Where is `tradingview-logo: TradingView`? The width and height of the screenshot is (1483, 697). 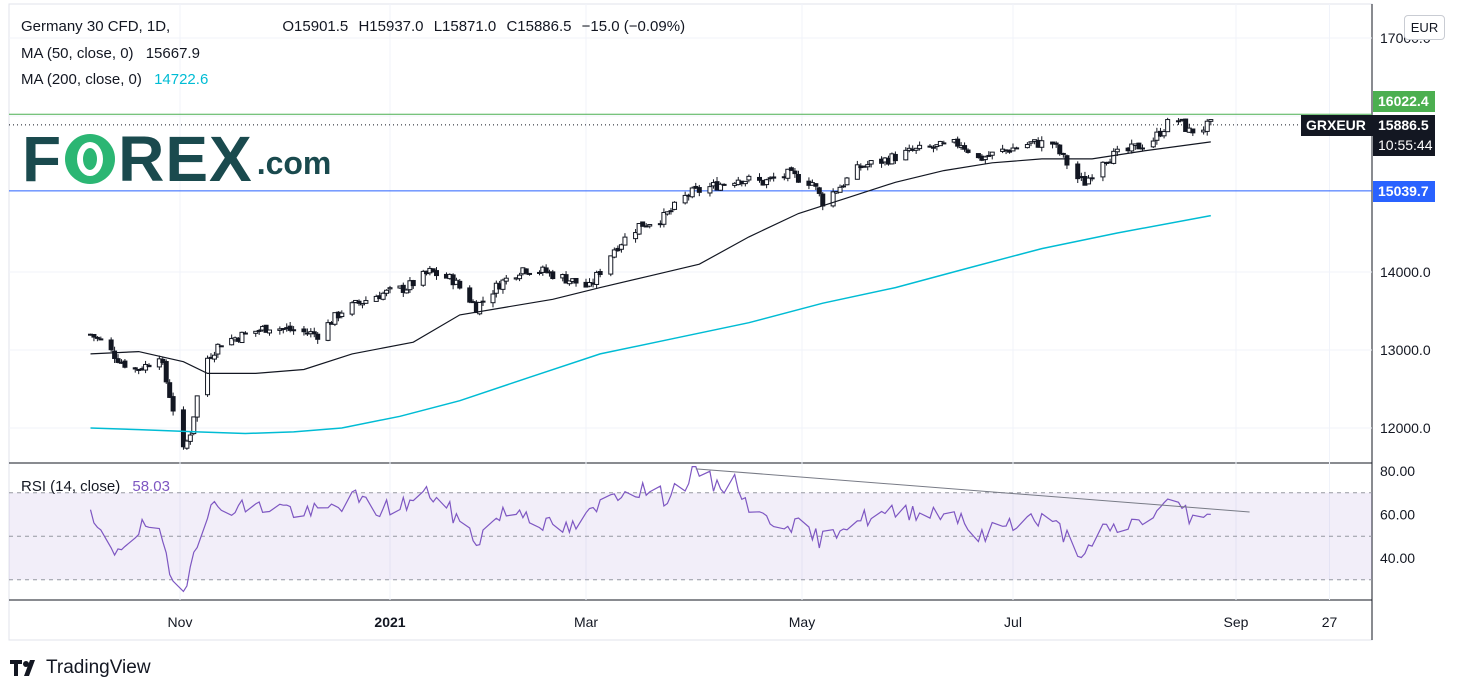
tradingview-logo: TradingView is located at coordinates (80, 668).